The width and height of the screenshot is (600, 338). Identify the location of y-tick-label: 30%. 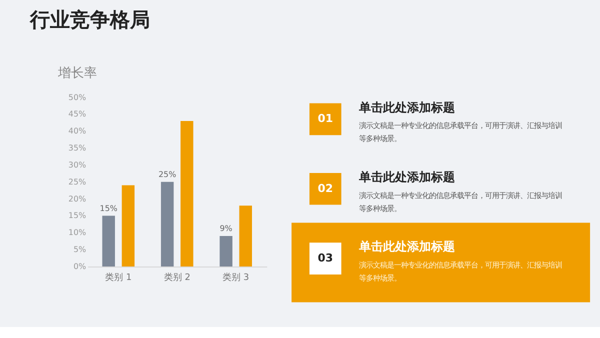
(77, 165).